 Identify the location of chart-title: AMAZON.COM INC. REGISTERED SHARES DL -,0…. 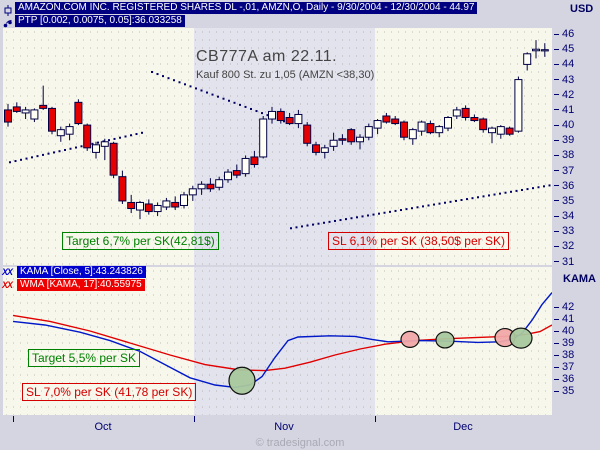
(246, 8).